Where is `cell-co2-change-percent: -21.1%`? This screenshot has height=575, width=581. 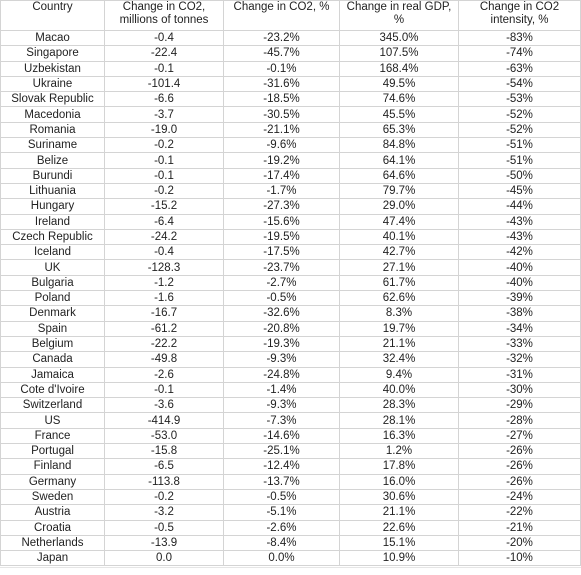 cell-co2-change-percent: -21.1% is located at coordinates (281, 130).